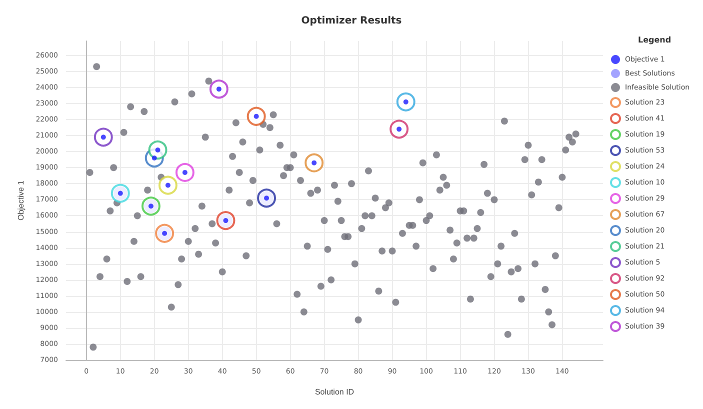  I want to click on chart-title: Optimizer Results, so click(351, 21).